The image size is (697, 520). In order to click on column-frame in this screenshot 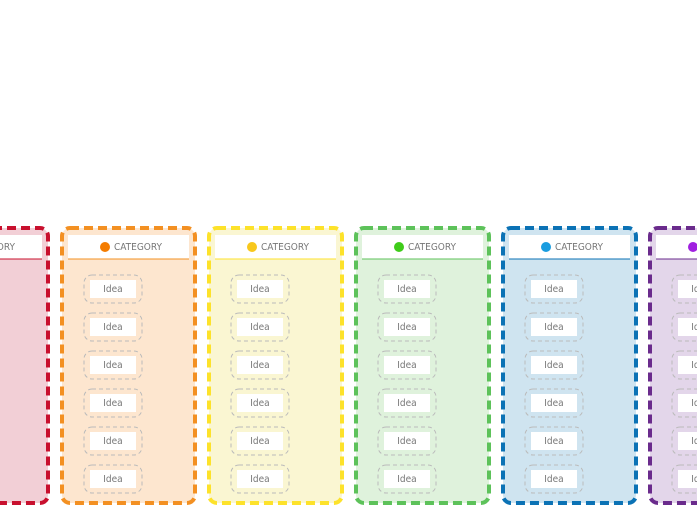, I will do `click(25, 365)`.